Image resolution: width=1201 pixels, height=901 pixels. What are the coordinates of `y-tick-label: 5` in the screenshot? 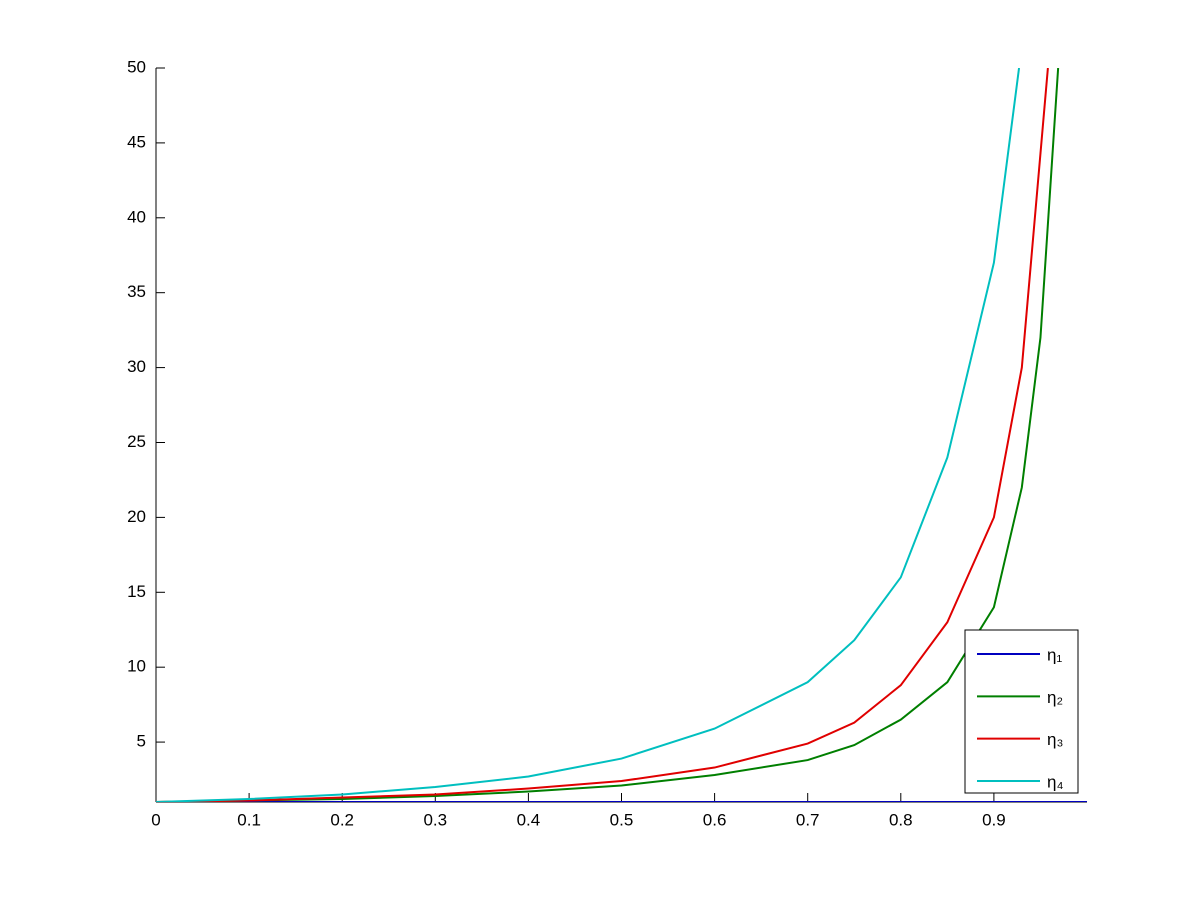 It's located at (141, 741).